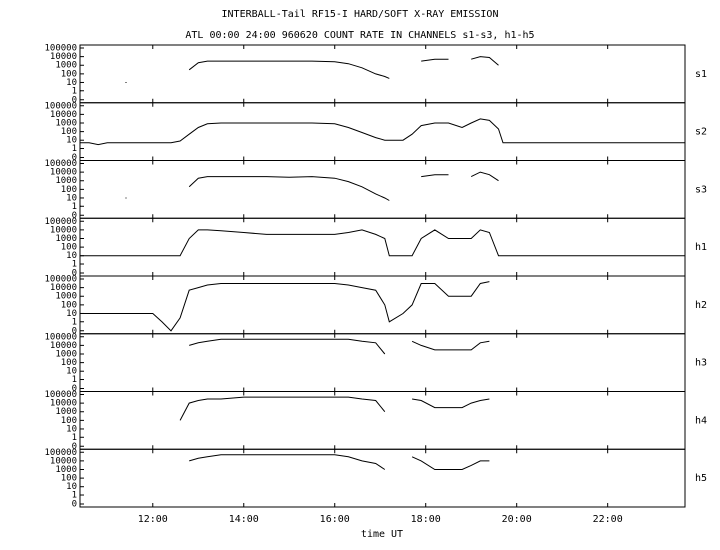 This screenshot has width=720, height=550. Describe the element at coordinates (701, 189) in the screenshot. I see `series-label: s3` at that location.